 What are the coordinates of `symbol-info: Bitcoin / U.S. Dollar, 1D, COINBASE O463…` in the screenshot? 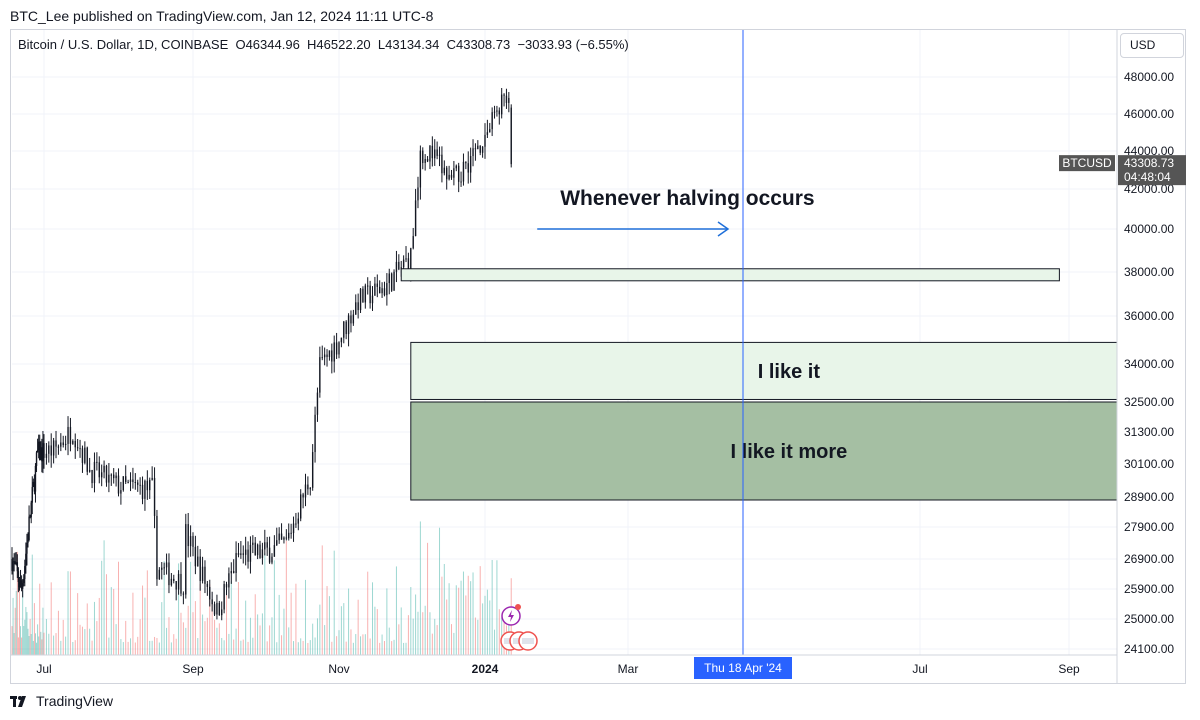 It's located at (323, 44).